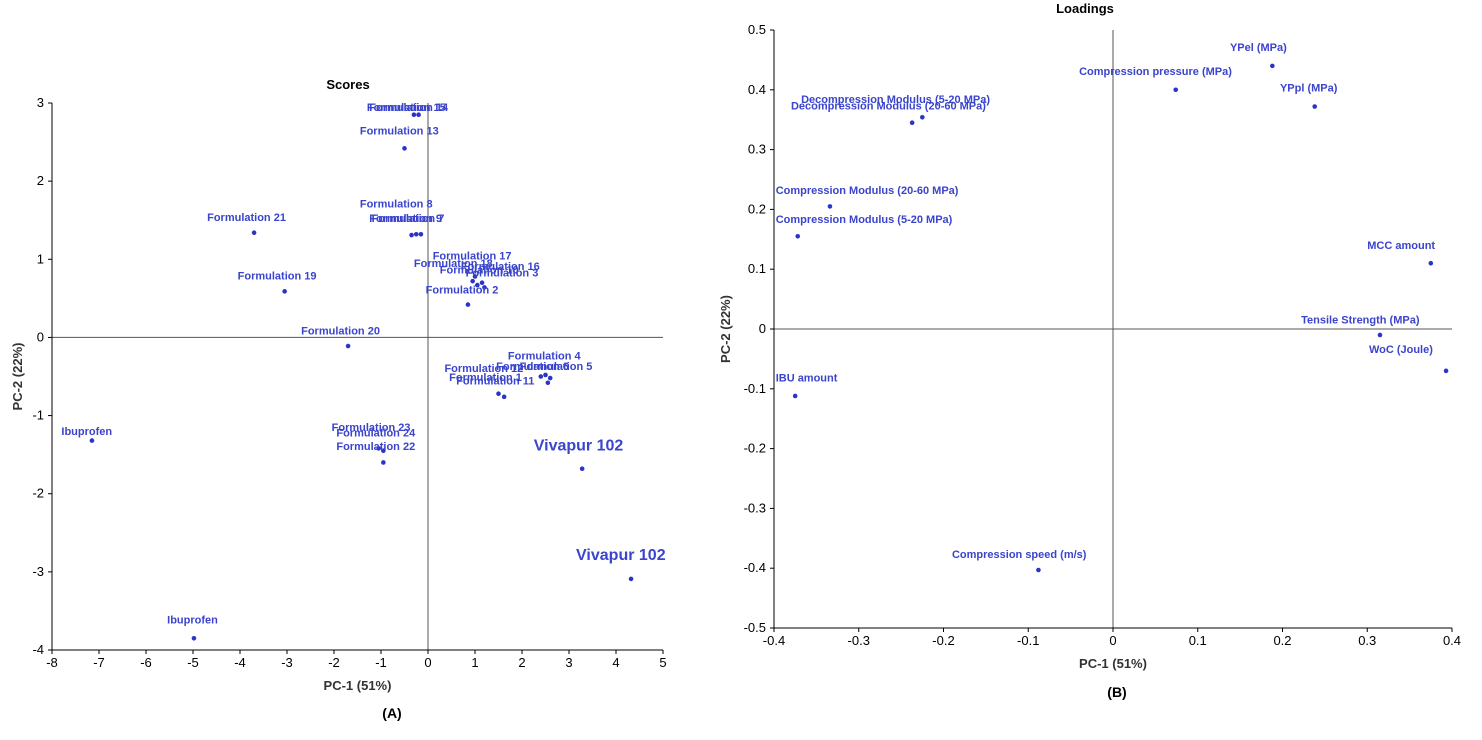 The width and height of the screenshot is (1482, 740). I want to click on x-tick-label: -7, so click(99, 662).